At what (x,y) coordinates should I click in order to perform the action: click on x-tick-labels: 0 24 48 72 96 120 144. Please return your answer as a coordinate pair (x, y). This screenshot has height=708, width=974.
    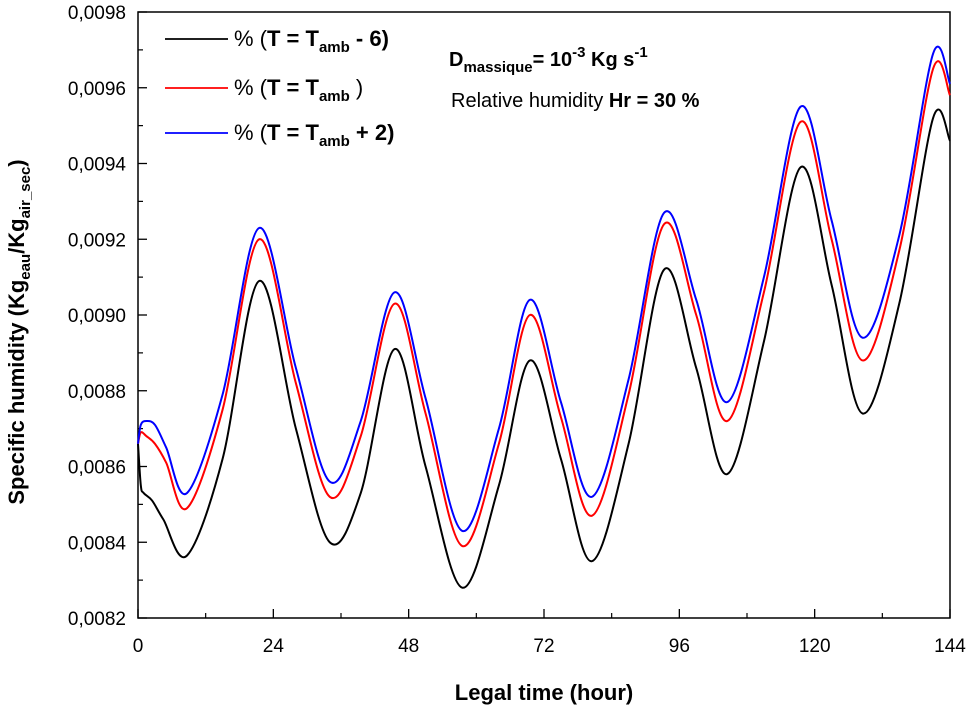
    Looking at the image, I should click on (550, 646).